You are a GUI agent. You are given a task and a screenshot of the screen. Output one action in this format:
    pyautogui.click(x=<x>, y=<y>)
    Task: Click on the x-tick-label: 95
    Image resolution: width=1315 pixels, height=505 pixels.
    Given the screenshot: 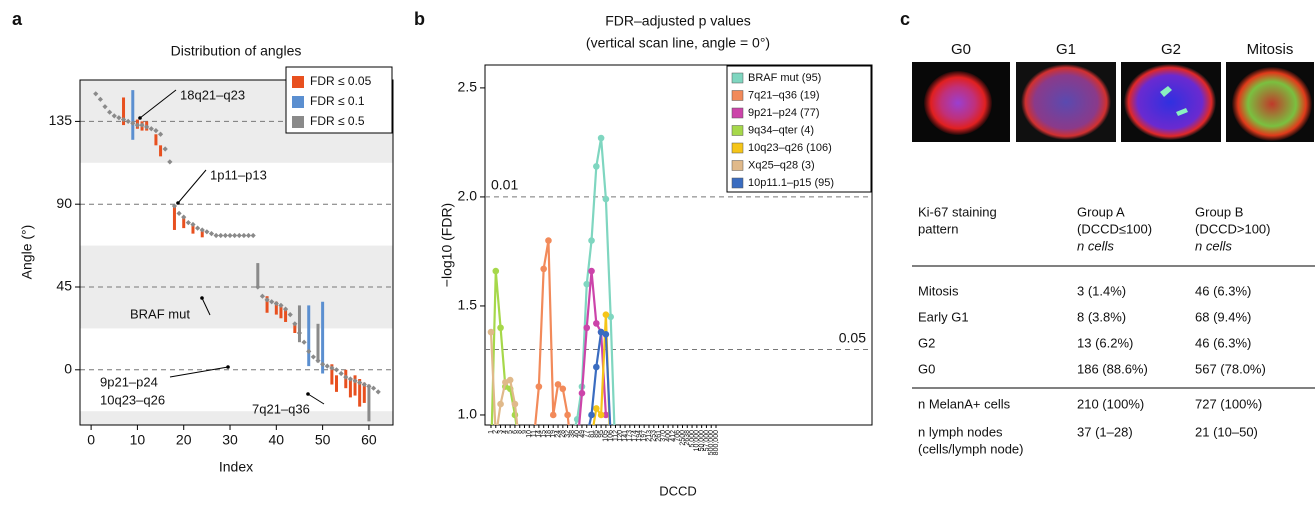 What is the action you would take?
    pyautogui.click(x=601, y=434)
    